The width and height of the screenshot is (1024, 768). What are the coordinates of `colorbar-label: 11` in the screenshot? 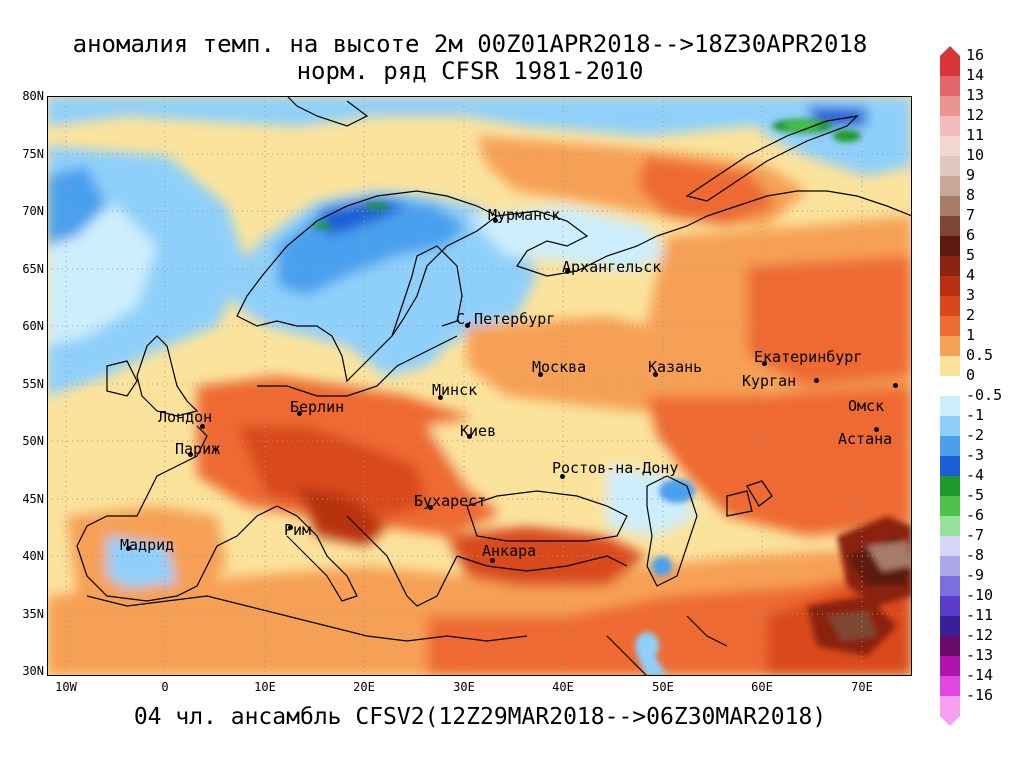 It's located at (975, 135).